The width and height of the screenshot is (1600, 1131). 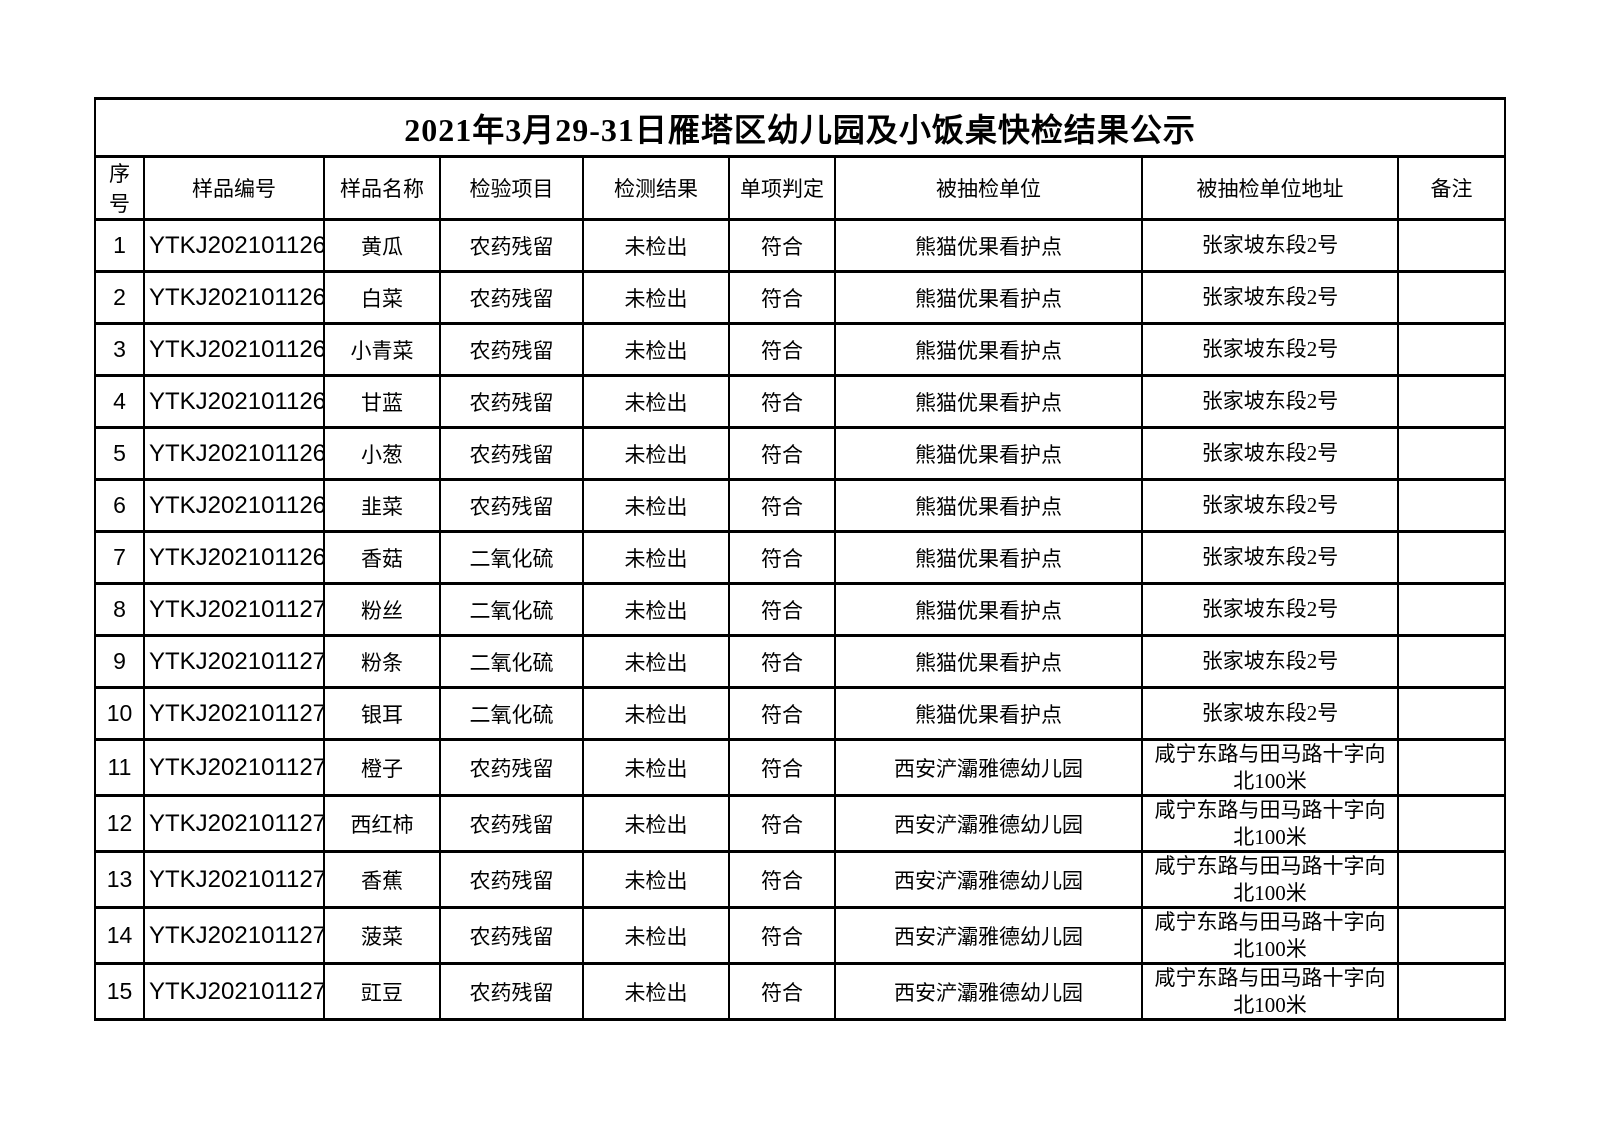 I want to click on page-title: 2021年3月29-31日雁塔区幼儿园及小饭桌快检结果公示, so click(x=800, y=127).